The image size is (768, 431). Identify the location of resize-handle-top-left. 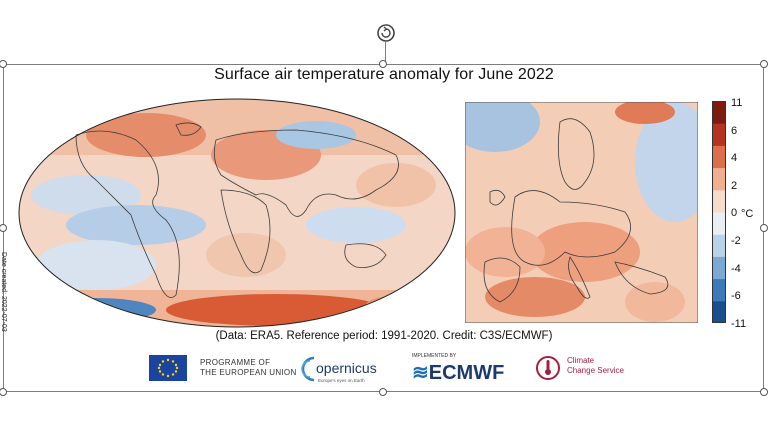
(3, 64).